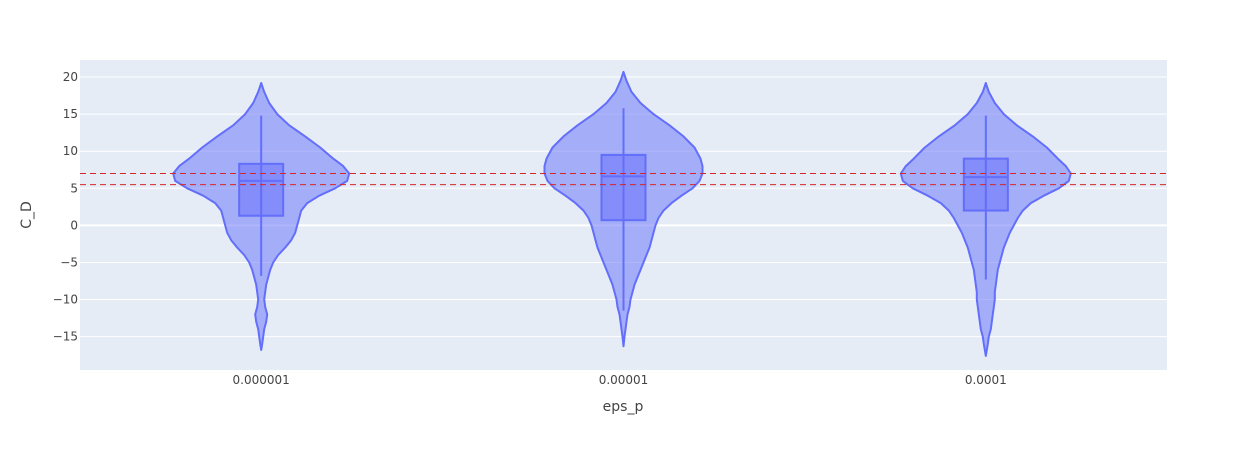  I want to click on violin-0.00001, so click(623, 209).